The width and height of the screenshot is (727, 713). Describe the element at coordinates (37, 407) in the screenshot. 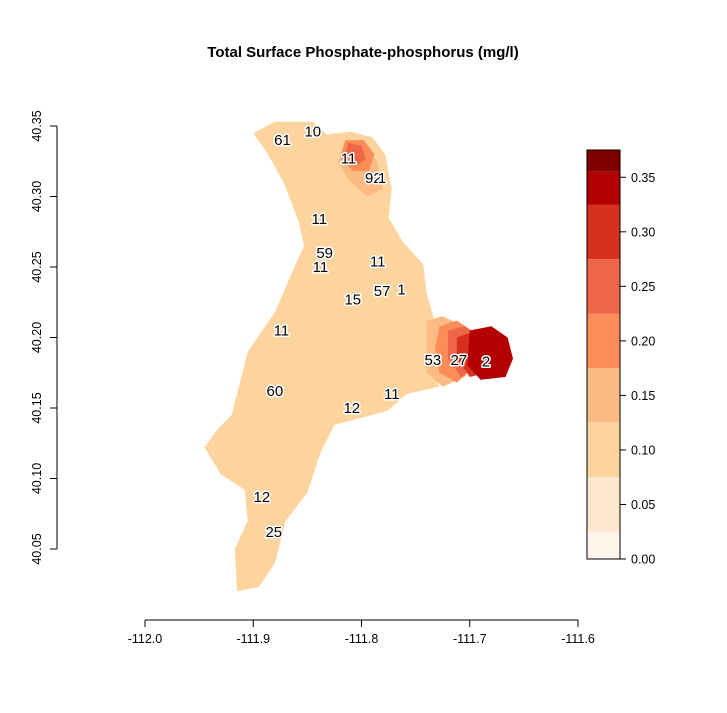

I see `y-tick-label: 40.15` at that location.